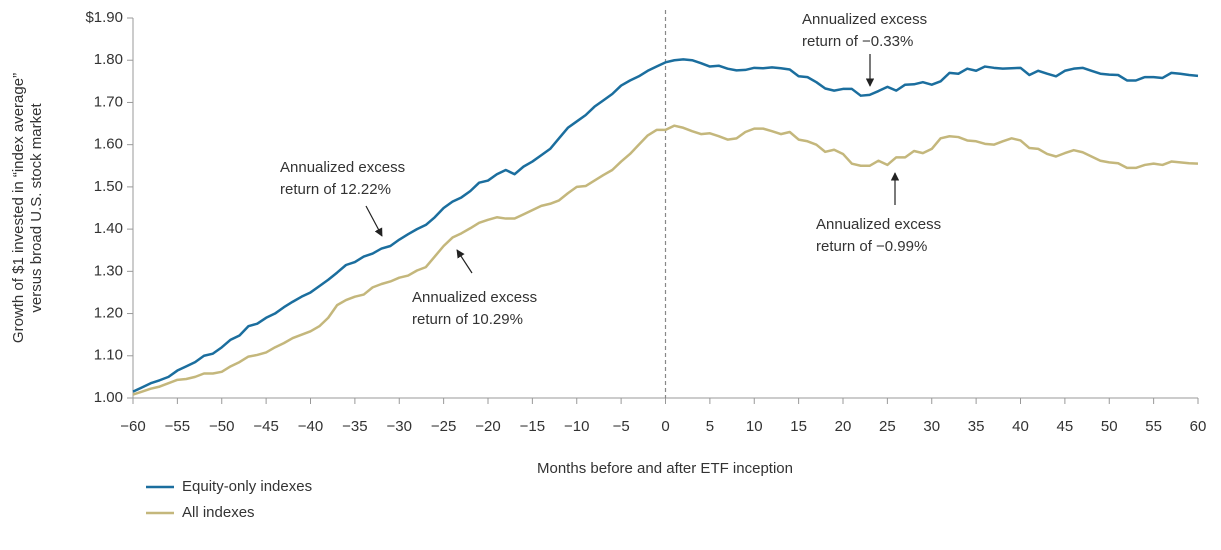 The height and width of the screenshot is (550, 1221). I want to click on y-tick-label: 1.20, so click(108, 313).